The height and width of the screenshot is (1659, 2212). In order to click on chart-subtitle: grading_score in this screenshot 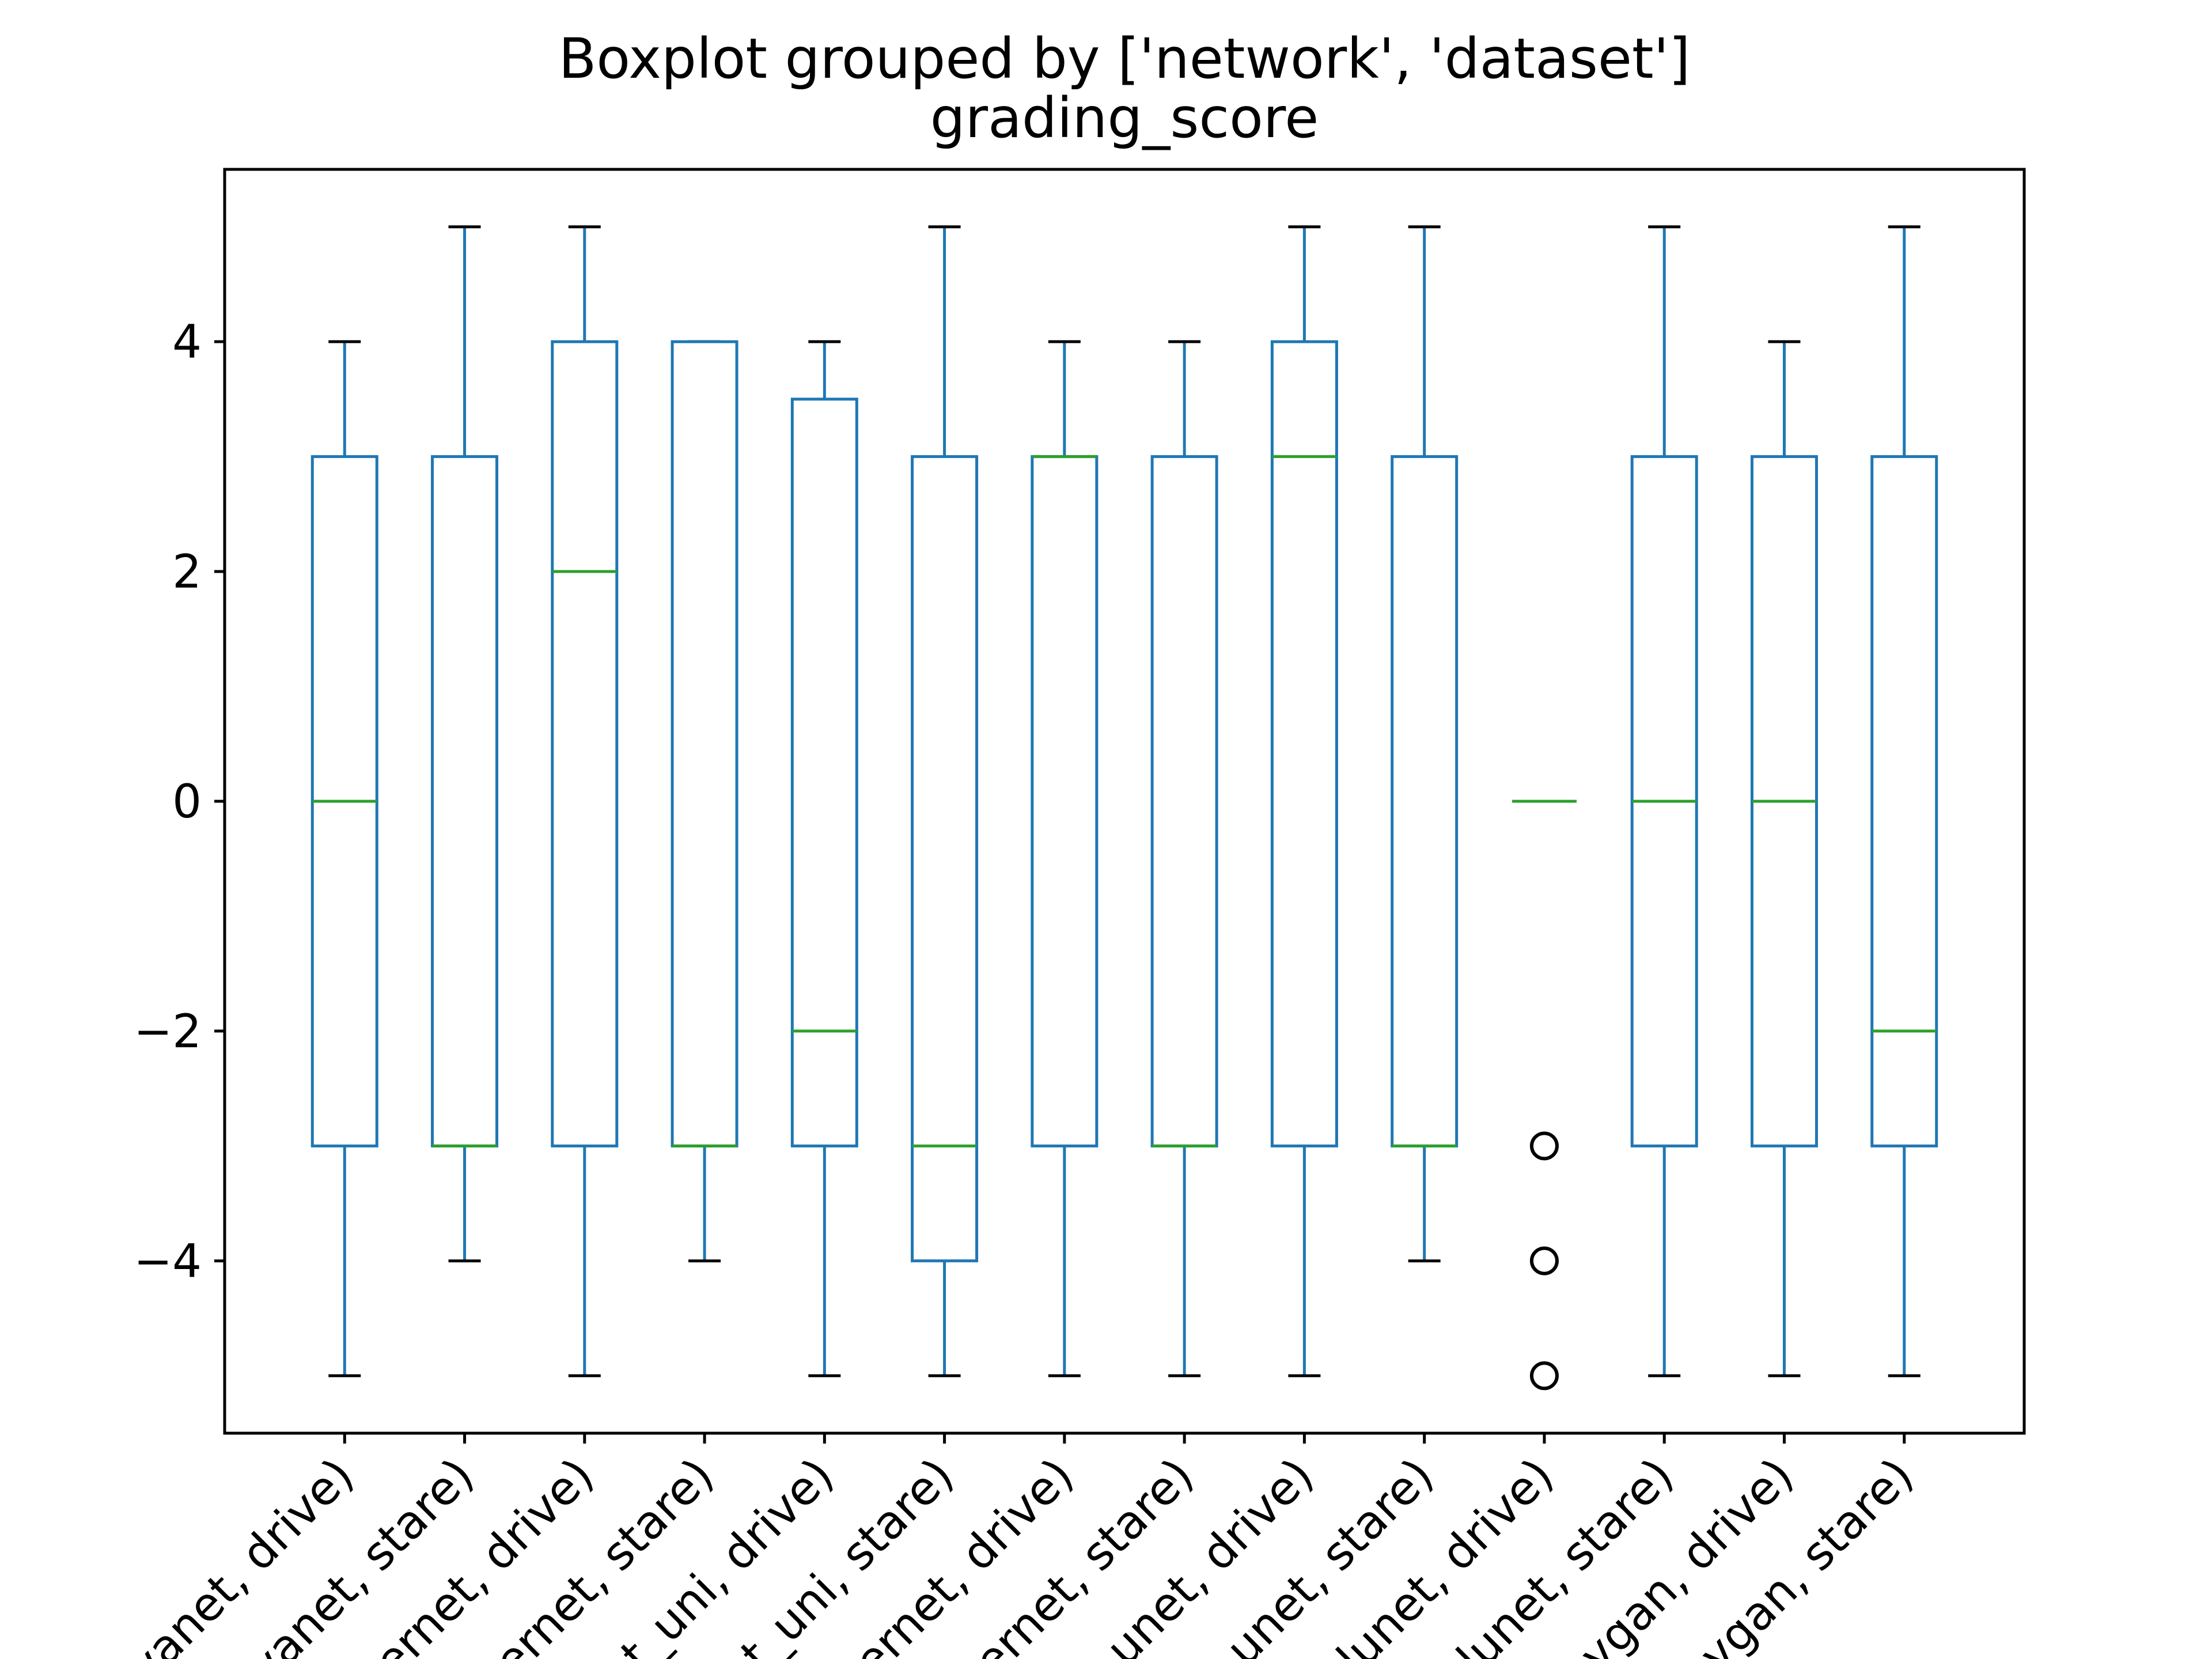, I will do `click(1124, 118)`.